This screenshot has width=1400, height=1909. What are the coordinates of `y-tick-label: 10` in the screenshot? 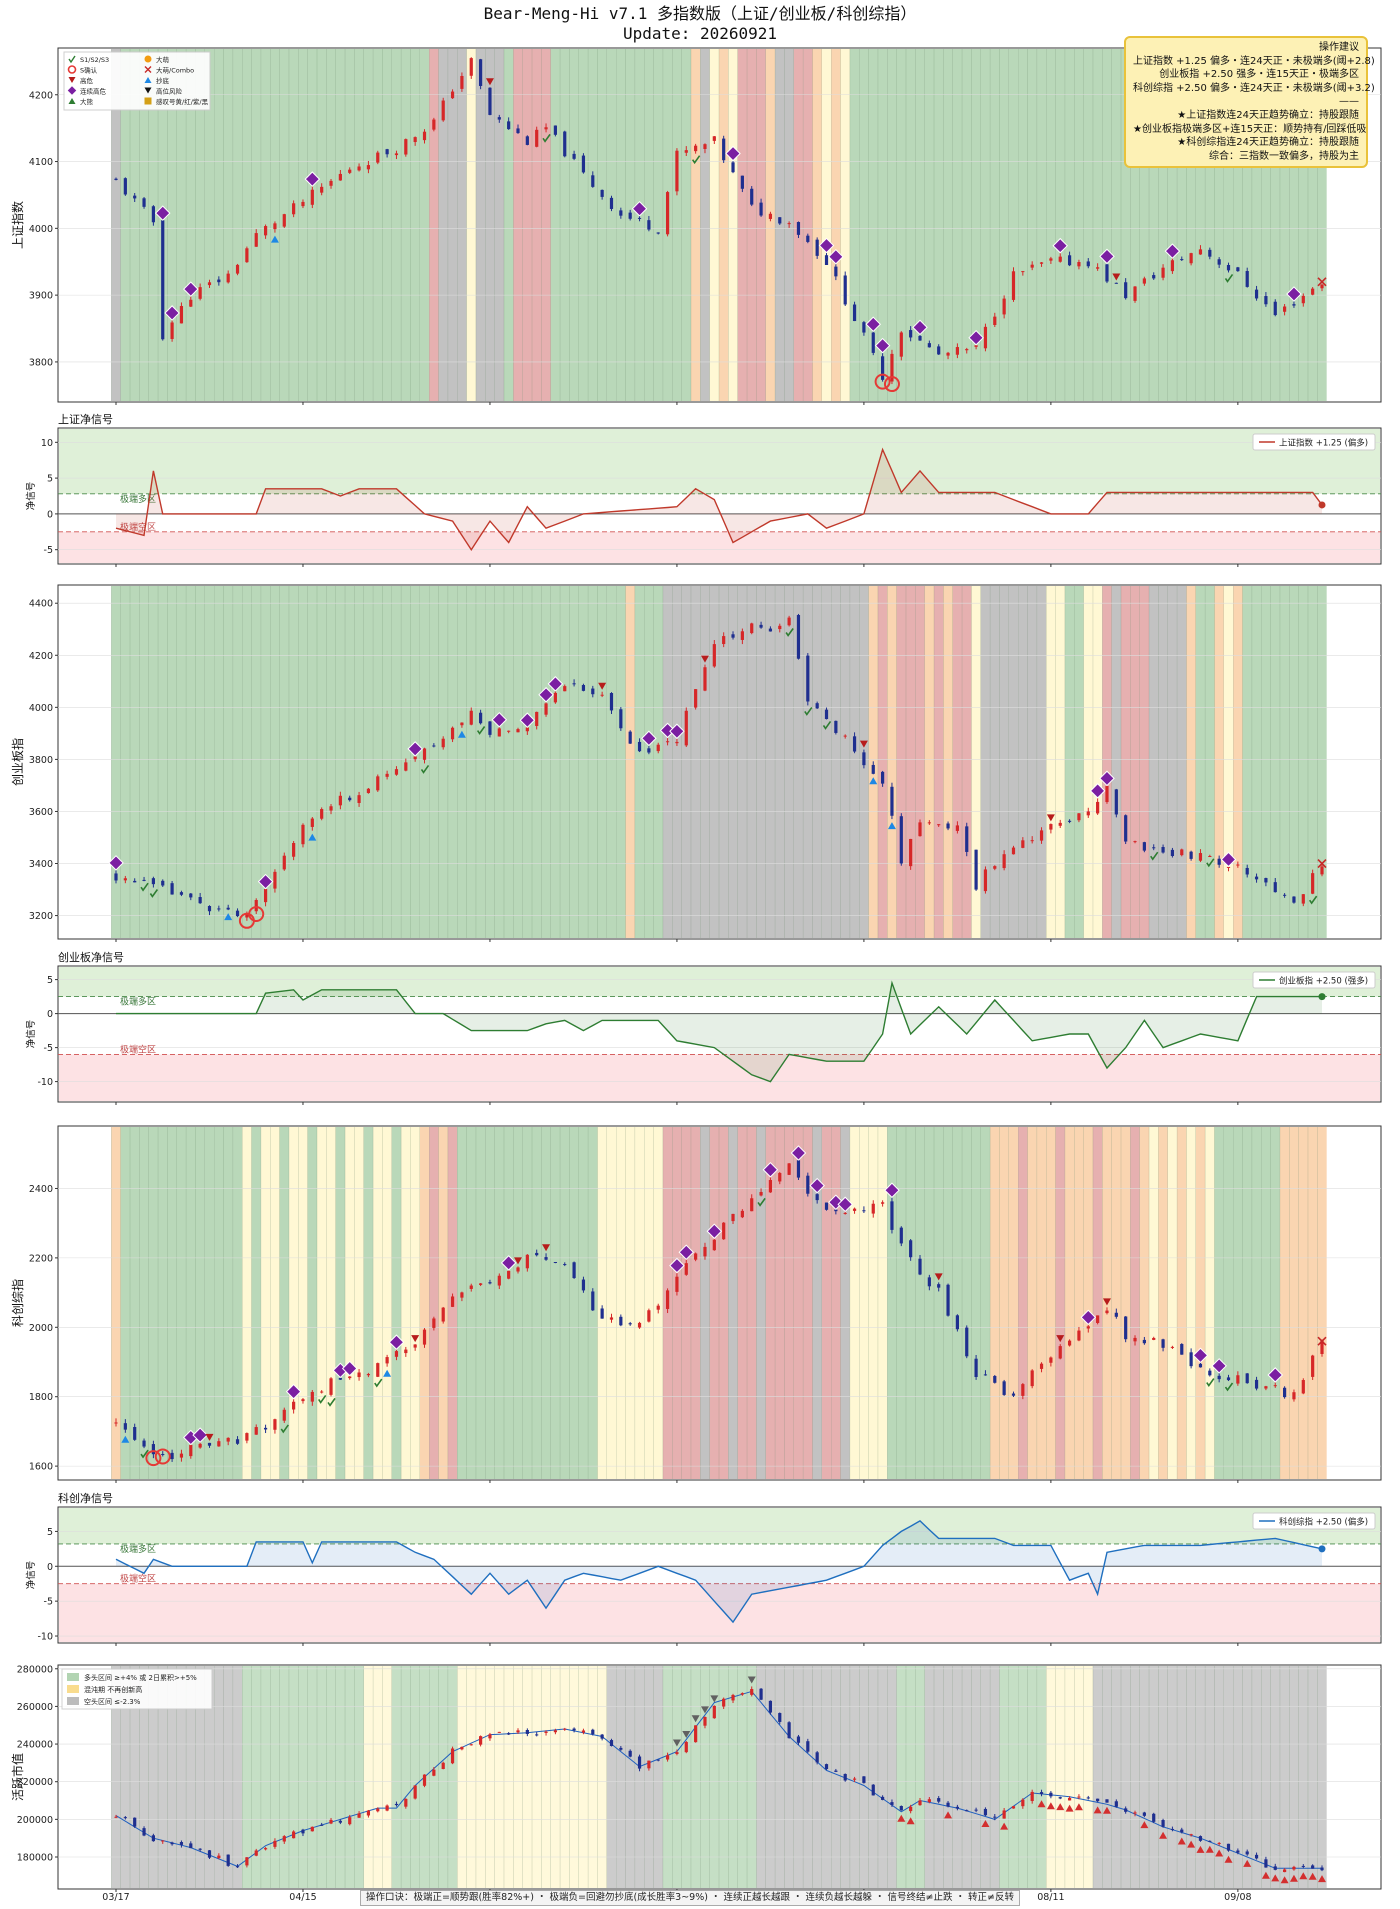 It's located at (47, 443).